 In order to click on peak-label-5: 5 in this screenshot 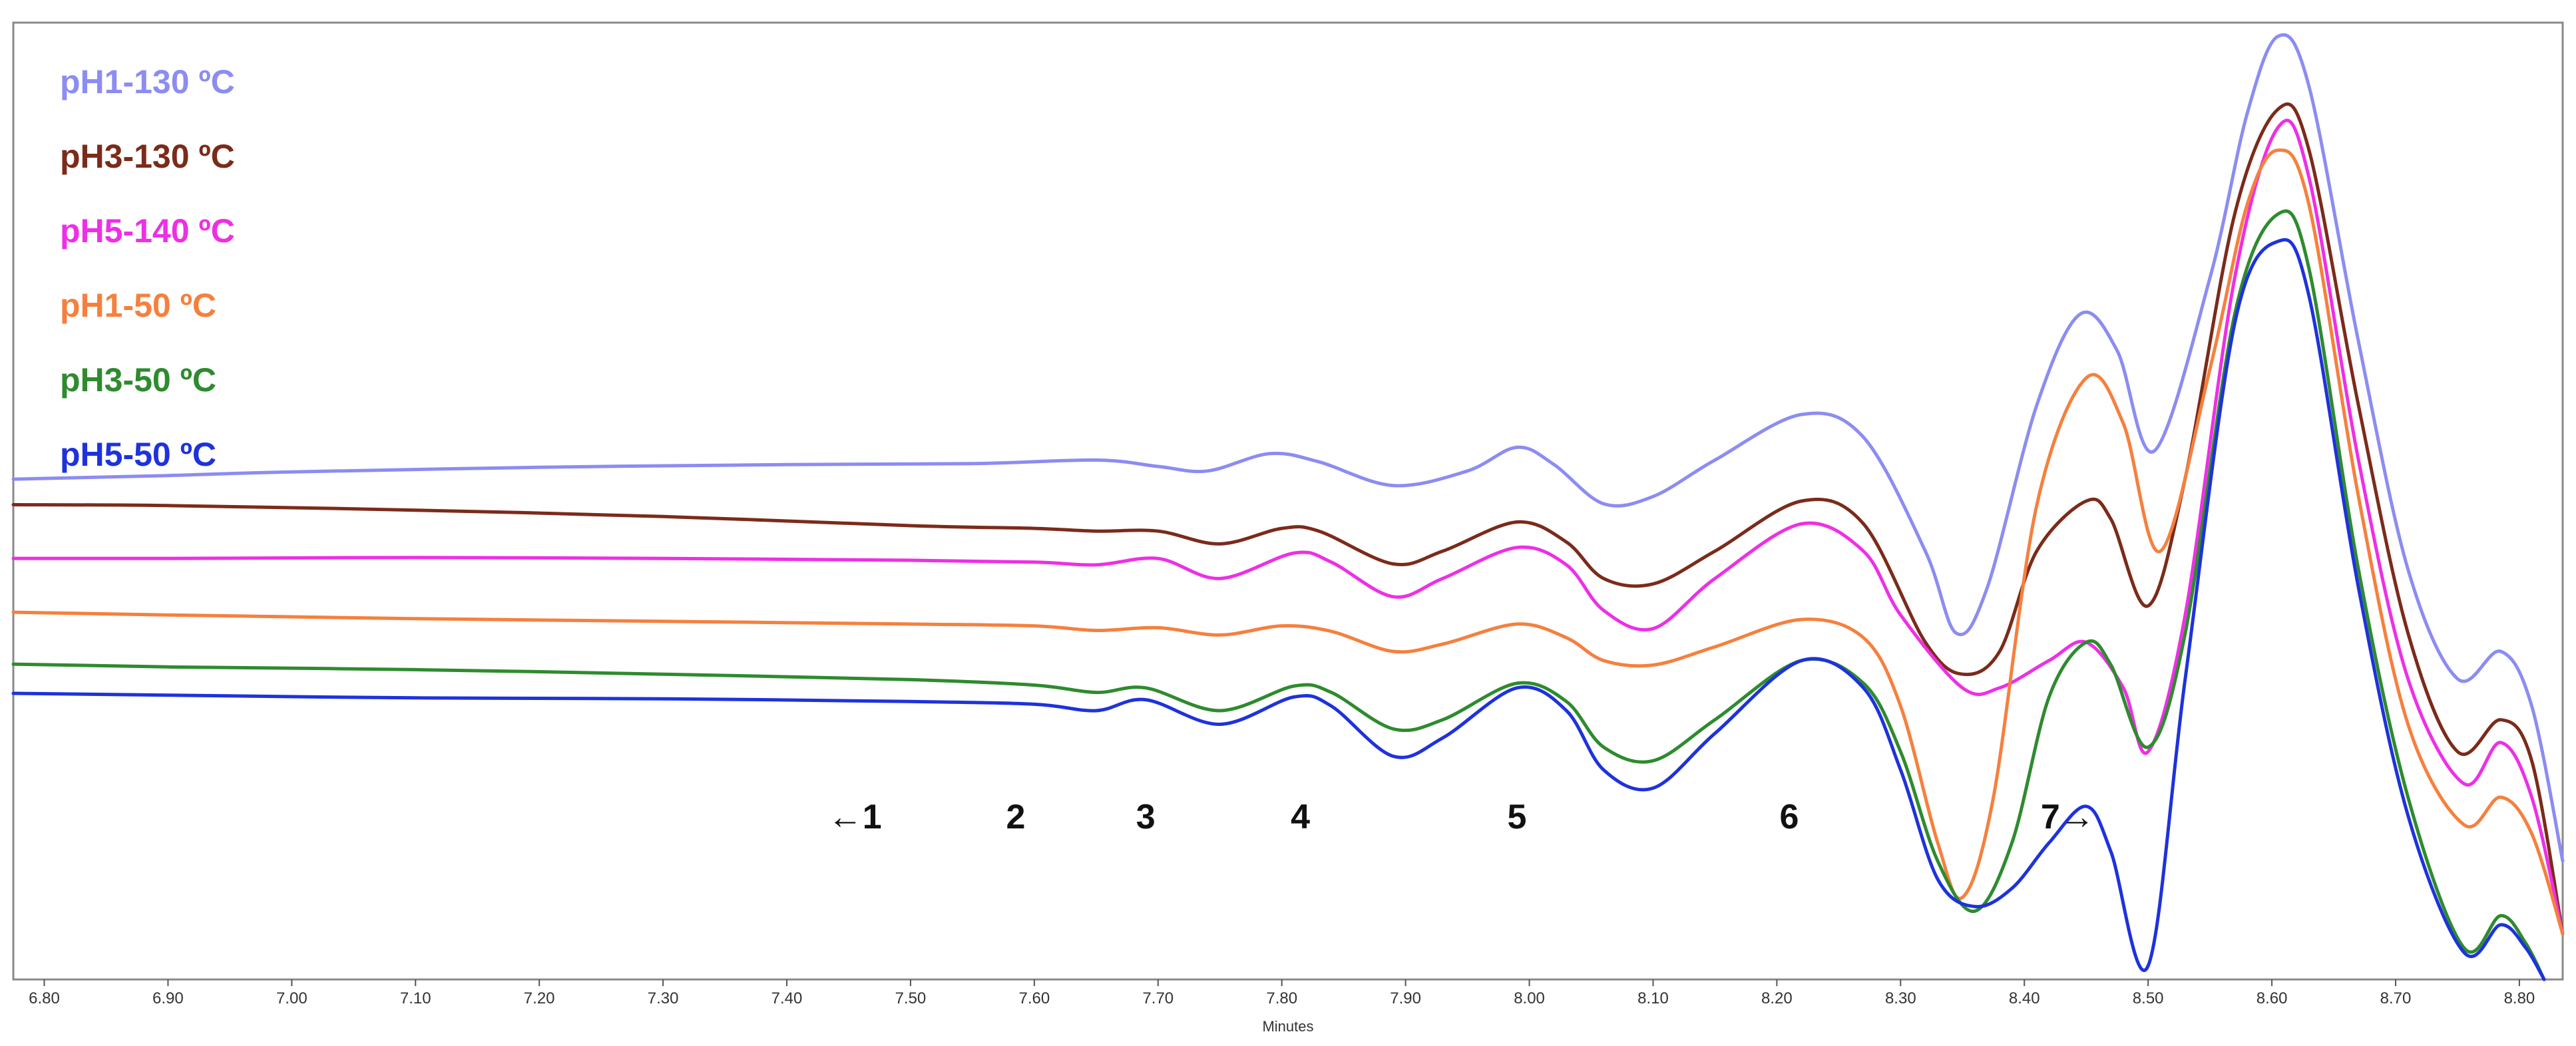, I will do `click(1516, 817)`.